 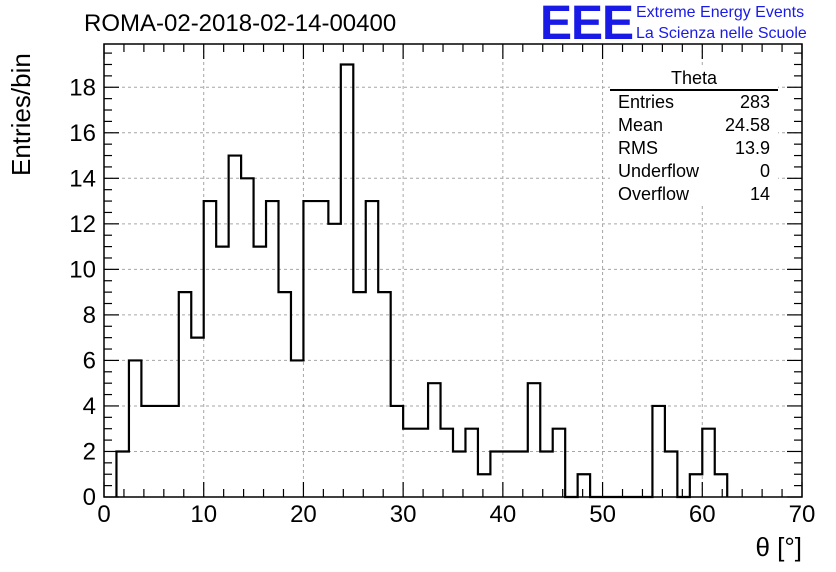 I want to click on stats-label: Underflow, so click(x=659, y=171).